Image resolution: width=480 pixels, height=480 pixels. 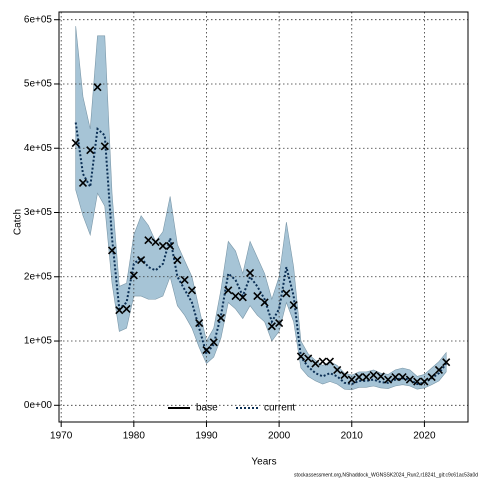 I want to click on y-tick-label: 2e+05, so click(x=38, y=276).